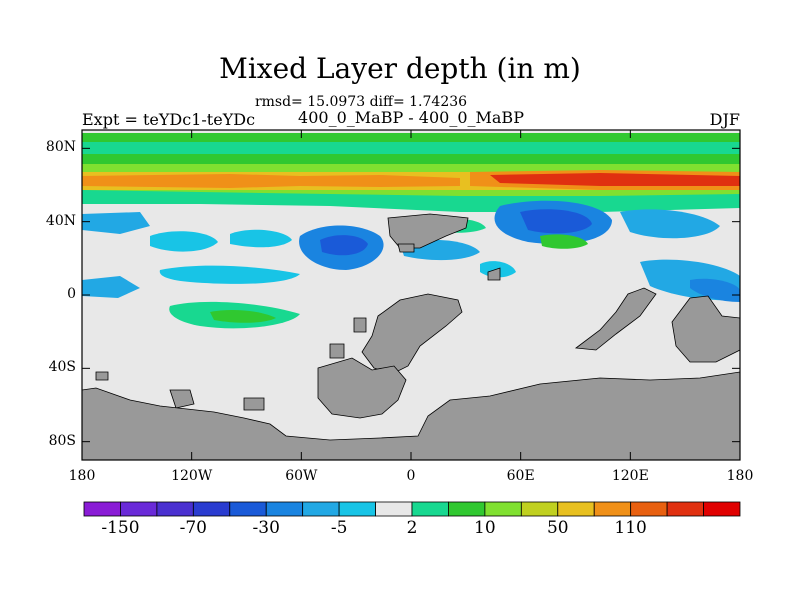 Image resolution: width=800 pixels, height=600 pixels. I want to click on colorbar, so click(412, 509).